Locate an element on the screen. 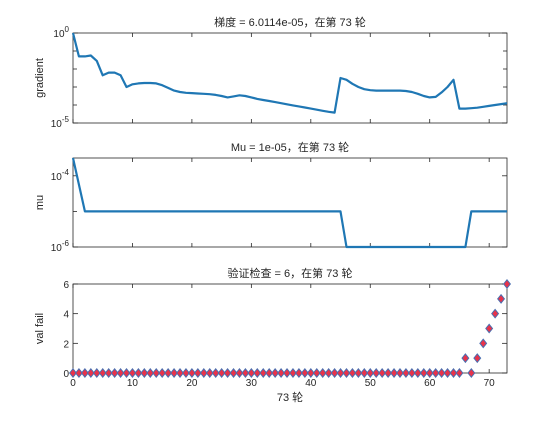 This screenshot has width=560, height=425. y-tick-exponent: -6 is located at coordinates (66, 243).